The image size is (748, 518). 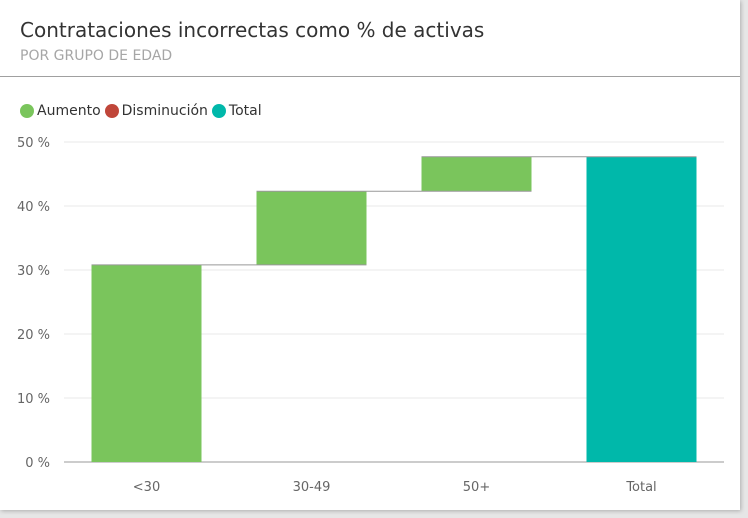 What do you see at coordinates (111, 111) in the screenshot?
I see `legend-dot-decrease` at bounding box center [111, 111].